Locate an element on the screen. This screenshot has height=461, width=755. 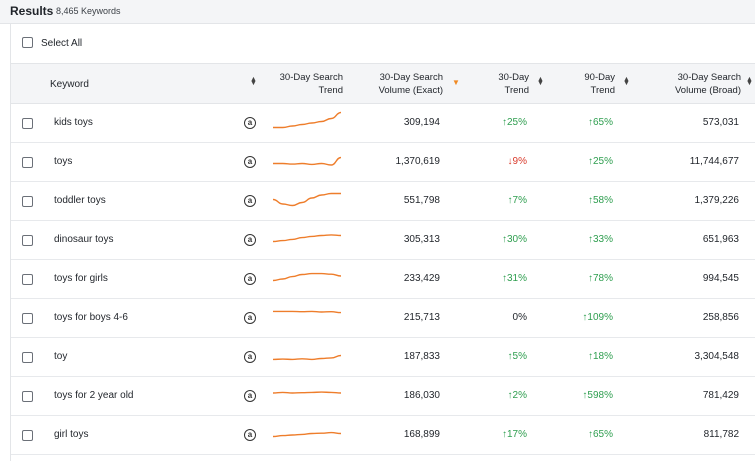
volume-exact-value: 186,030 is located at coordinates (421, 395).